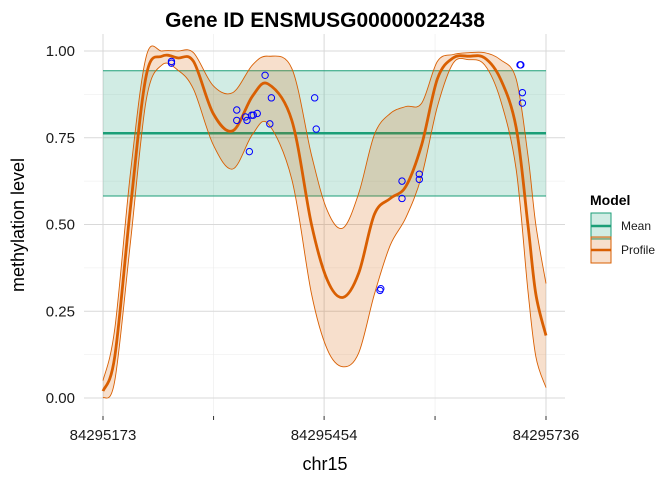 The height and width of the screenshot is (480, 672). I want to click on legend-label-profile: Profile, so click(638, 250).